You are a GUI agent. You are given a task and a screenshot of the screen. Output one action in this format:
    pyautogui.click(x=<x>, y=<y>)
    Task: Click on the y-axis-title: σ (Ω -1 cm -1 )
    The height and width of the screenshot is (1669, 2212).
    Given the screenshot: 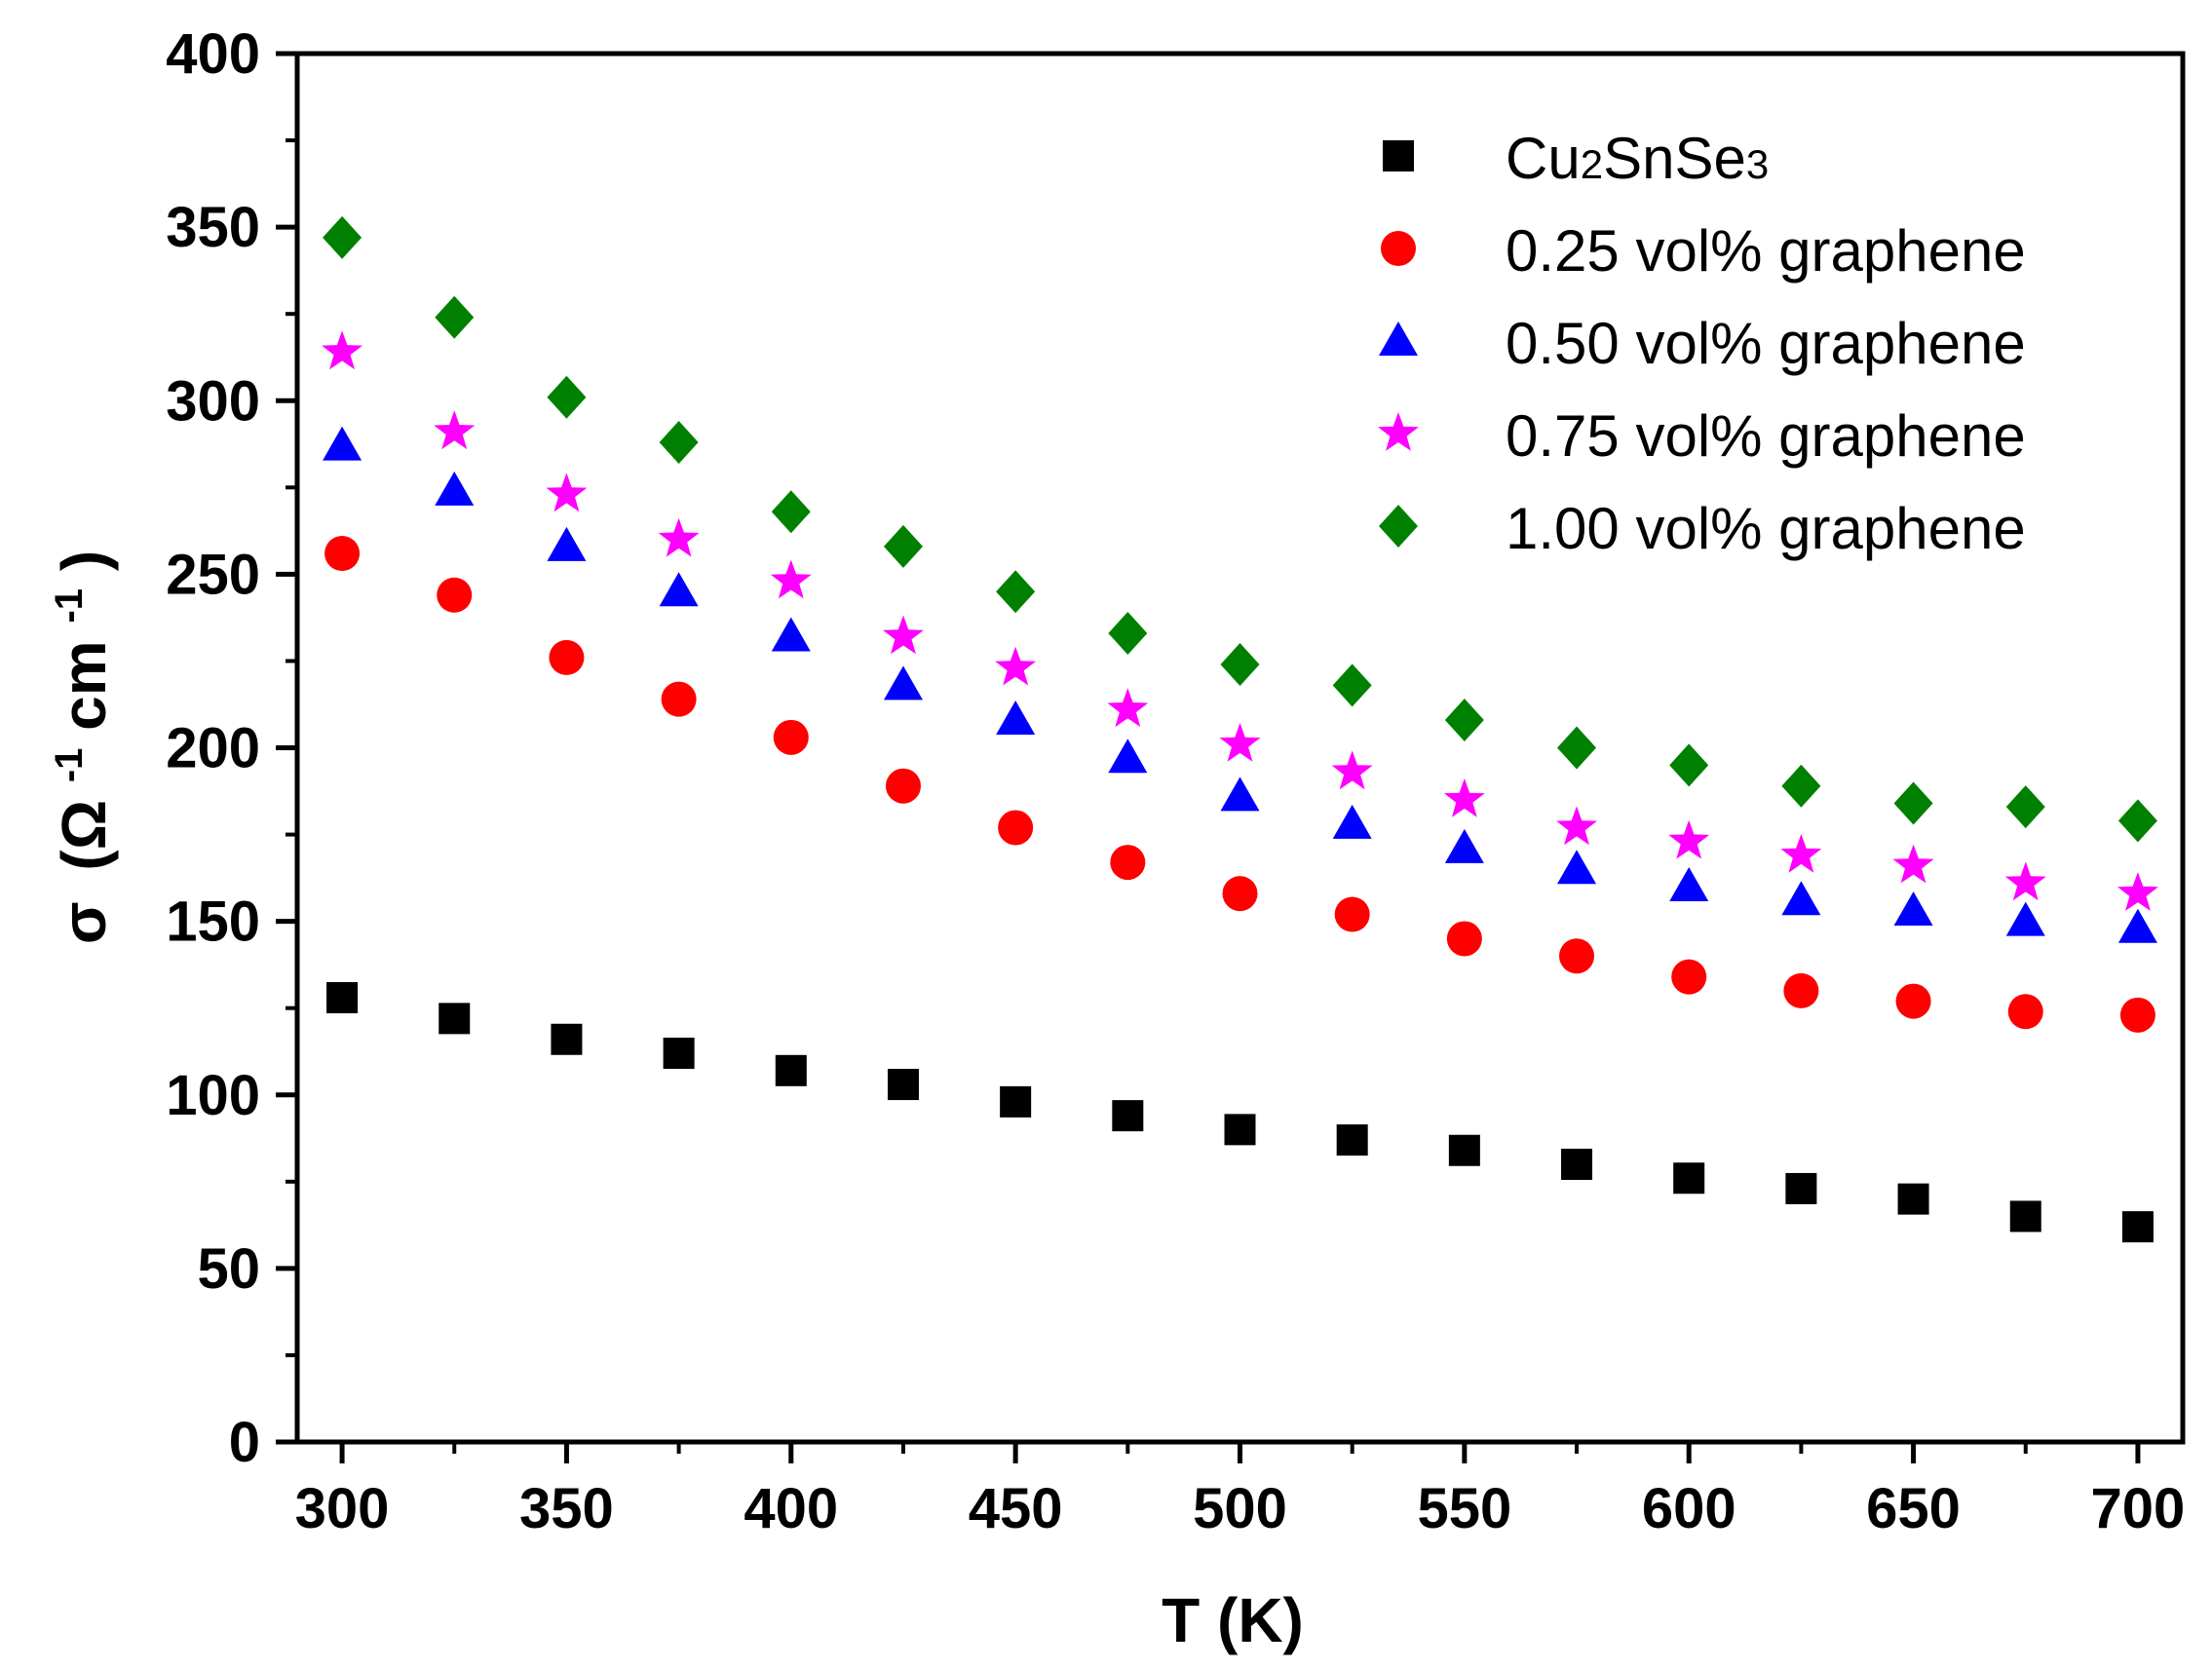 What is the action you would take?
    pyautogui.click(x=72, y=747)
    